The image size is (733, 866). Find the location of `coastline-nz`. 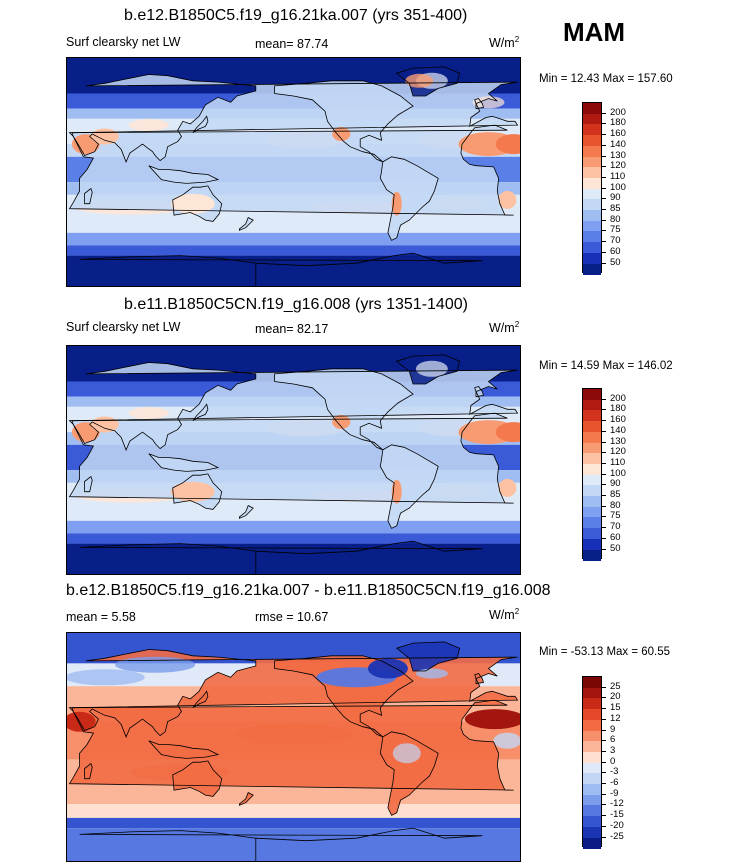

coastline-nz is located at coordinates (246, 512).